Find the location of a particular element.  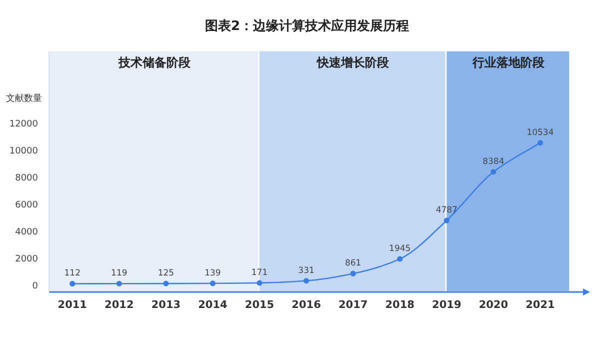

y-tick-label: 6000 is located at coordinates (26, 205).